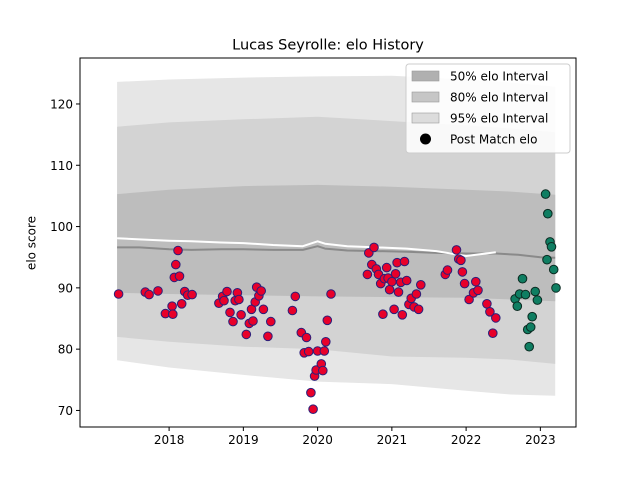 Image resolution: width=640 pixels, height=484 pixels. What do you see at coordinates (336, 252) in the screenshot?
I see `mean-elo-line` at bounding box center [336, 252].